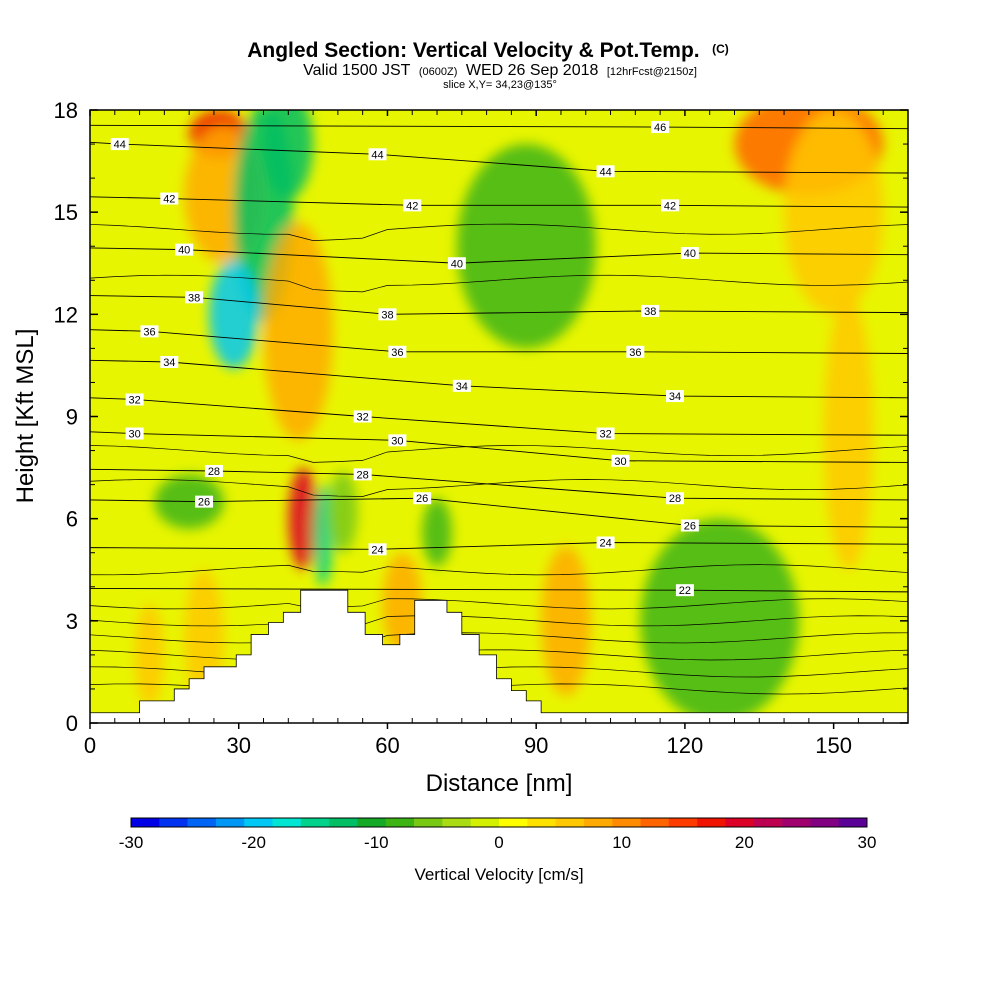 The height and width of the screenshot is (1000, 1000). Describe the element at coordinates (675, 397) in the screenshot. I see `svg-text: 34` at that location.